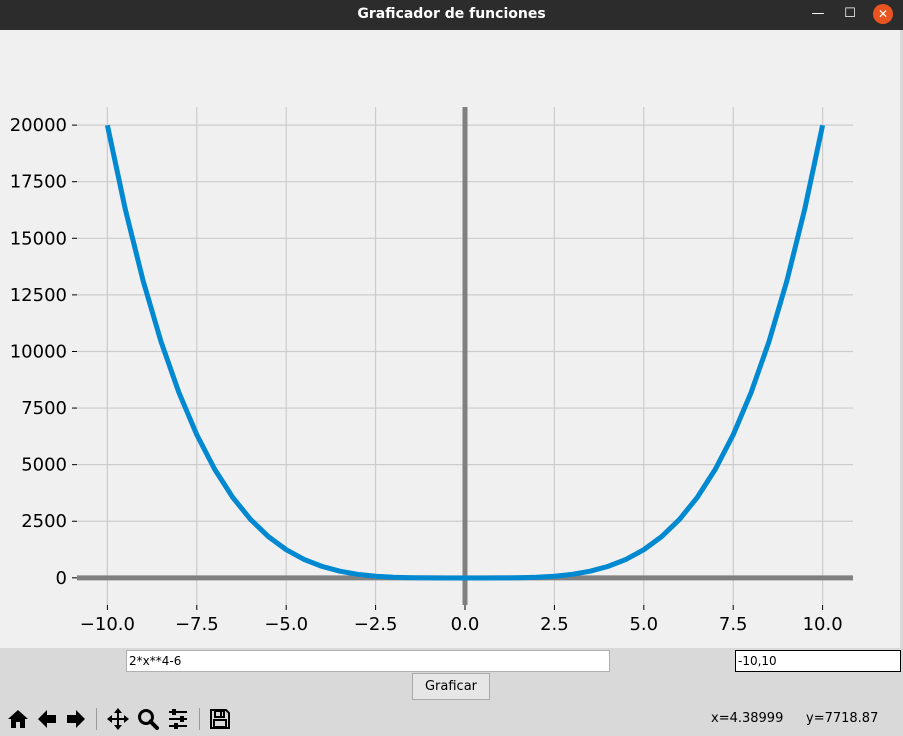 This screenshot has height=736, width=903. What do you see at coordinates (220, 719) in the screenshot?
I see `save-icon` at bounding box center [220, 719].